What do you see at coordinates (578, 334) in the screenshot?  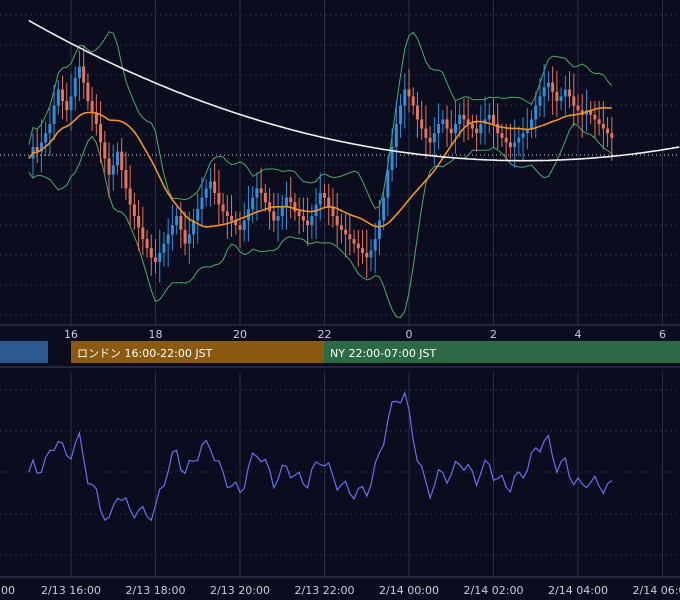 I see `main-x-tick: 4` at bounding box center [578, 334].